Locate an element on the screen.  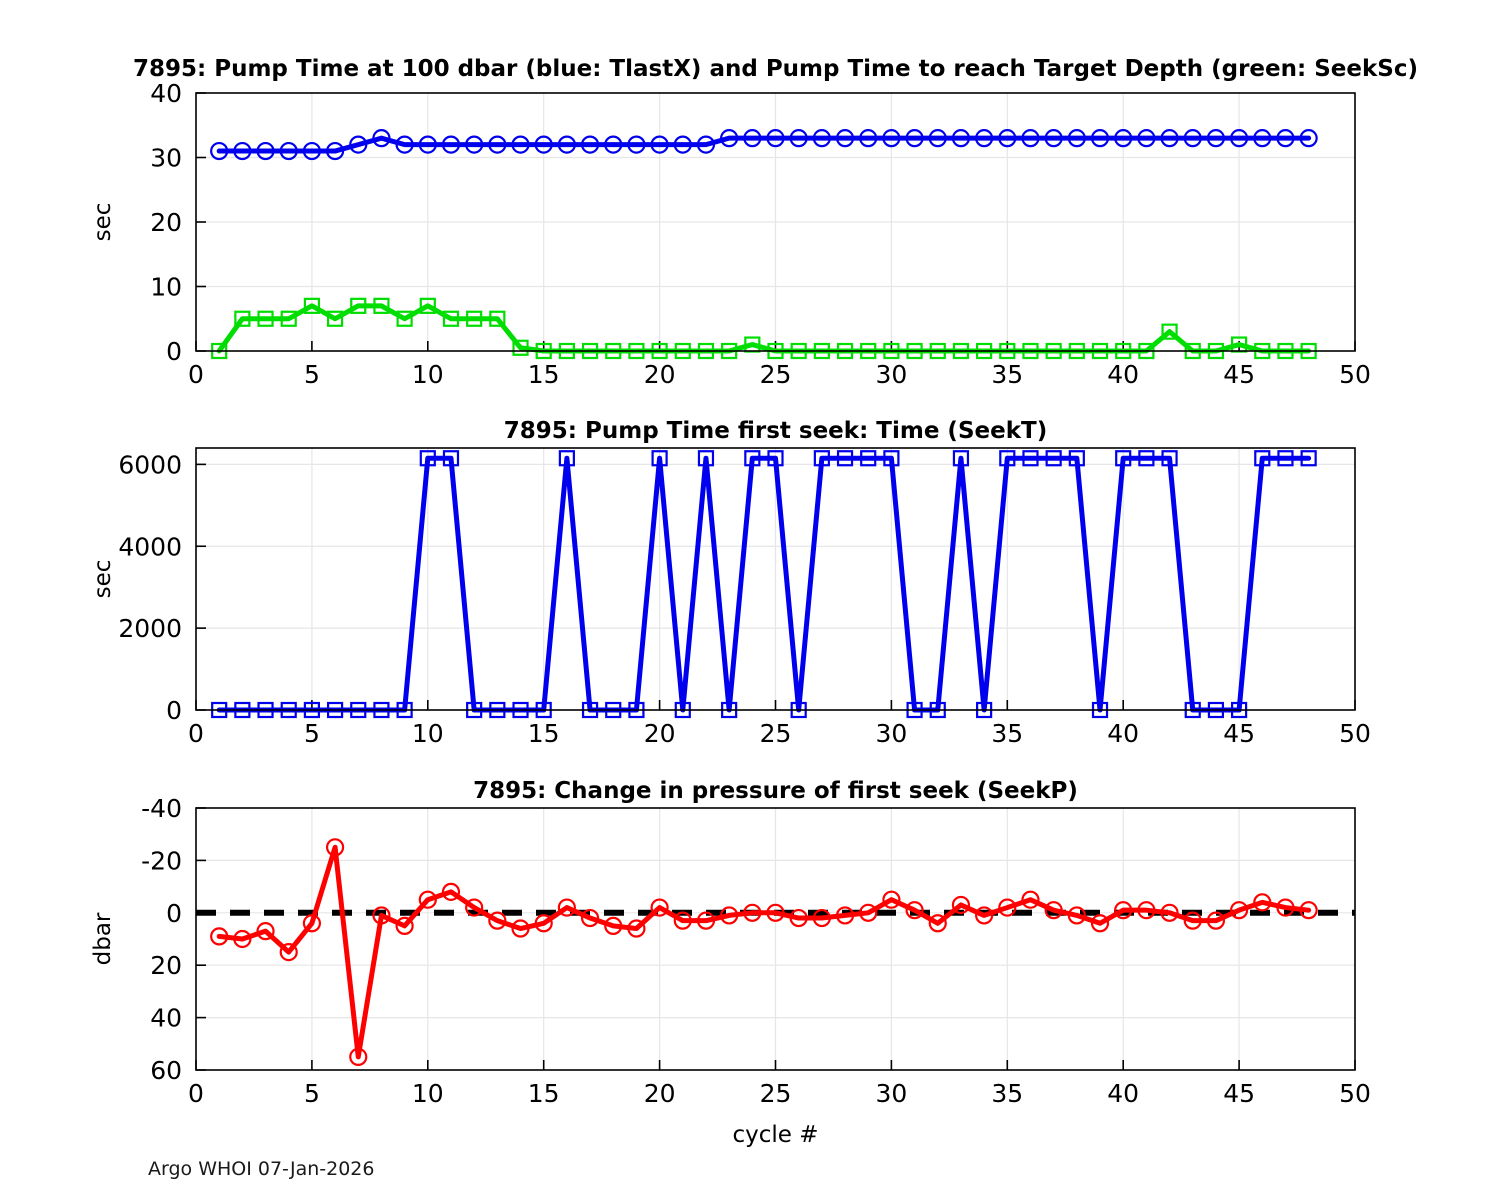
panel3-xtick-label: 10 is located at coordinates (428, 1093).